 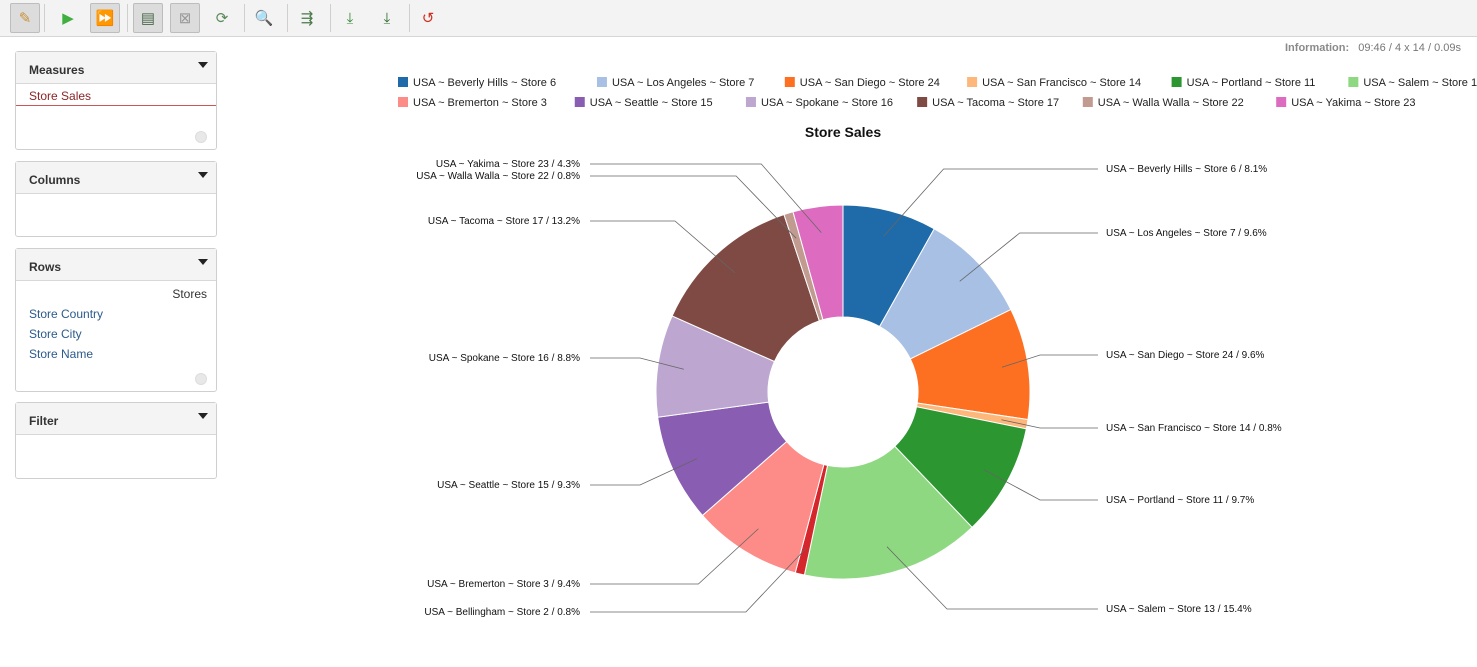 I want to click on table-icon: ▤, so click(x=148, y=18).